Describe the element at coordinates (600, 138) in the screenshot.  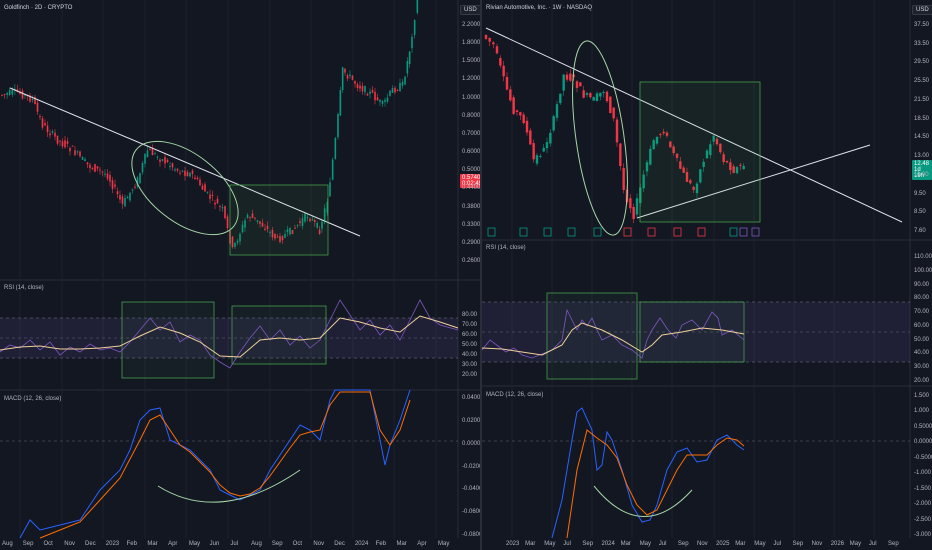
I see `right-ellipse-drawing` at that location.